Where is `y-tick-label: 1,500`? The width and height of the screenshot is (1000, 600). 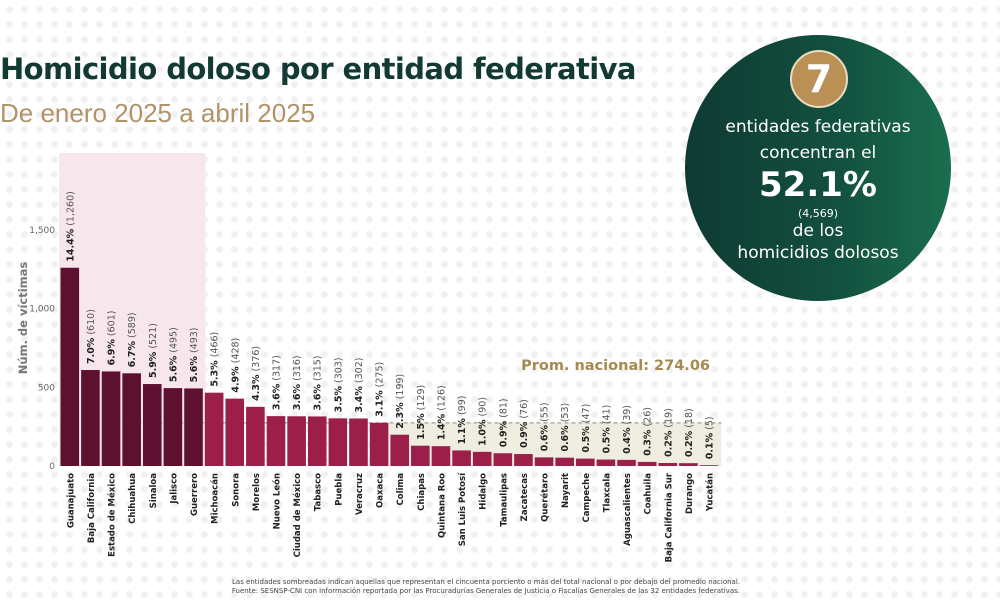 y-tick-label: 1,500 is located at coordinates (42, 231).